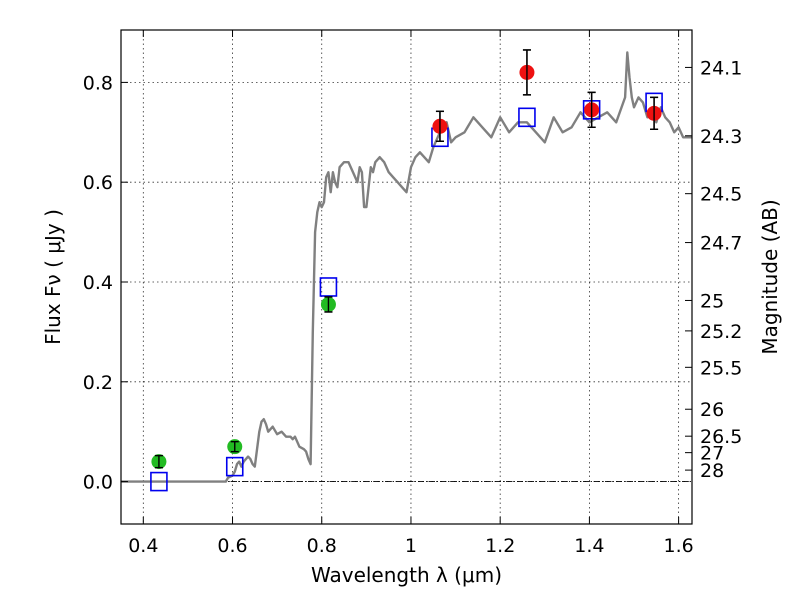 The image size is (800, 605). What do you see at coordinates (721, 244) in the screenshot?
I see `right-tick-label: 24.7` at bounding box center [721, 244].